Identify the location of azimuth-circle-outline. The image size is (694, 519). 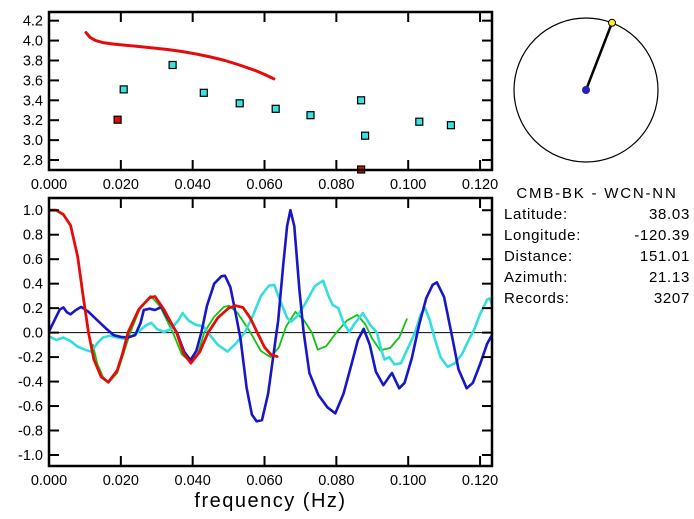
(586, 90).